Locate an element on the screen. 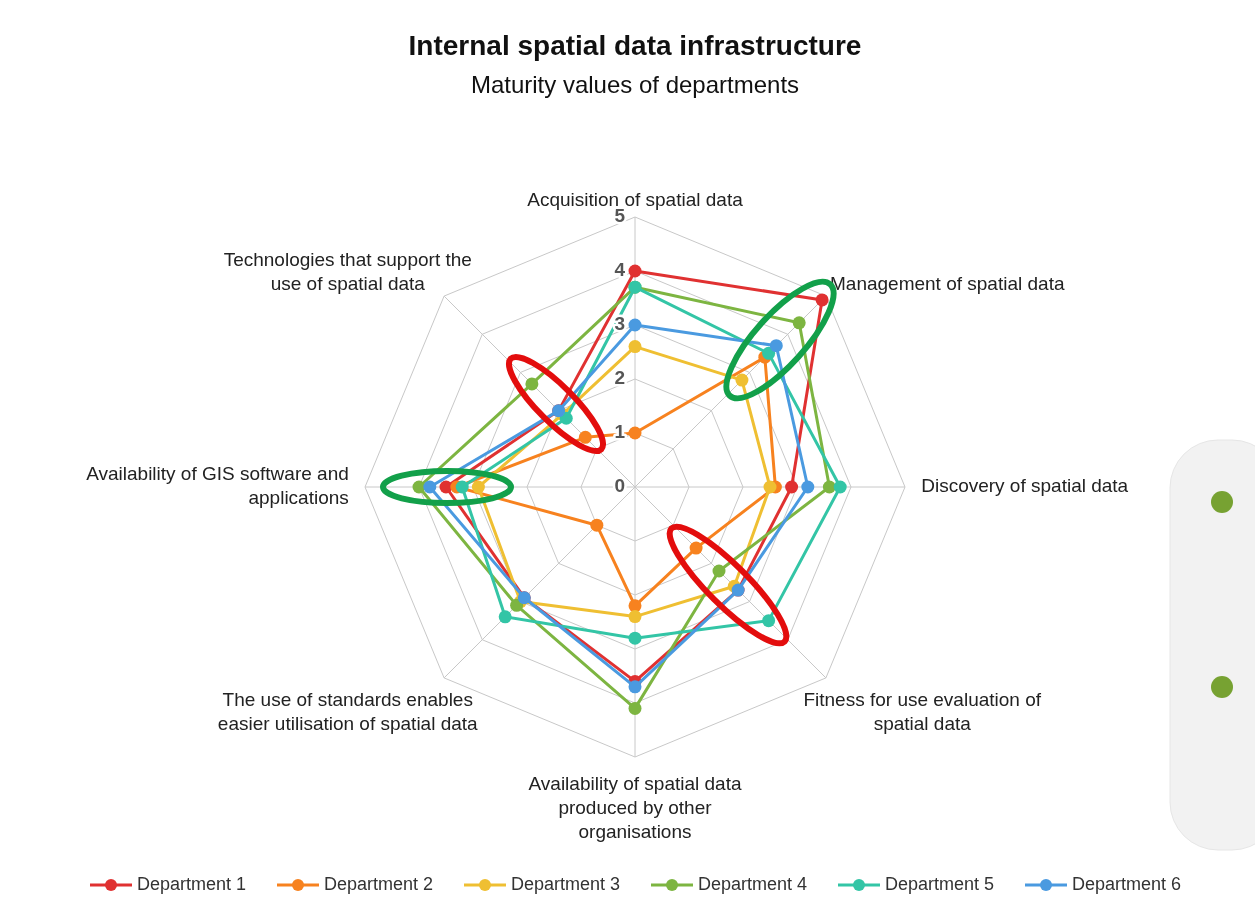  legend-label: Department 1 is located at coordinates (192, 883).